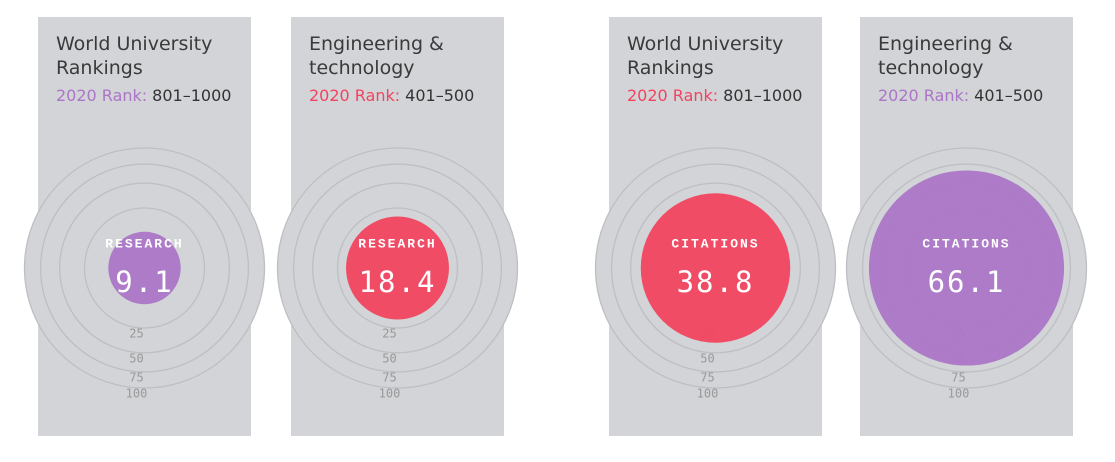  What do you see at coordinates (967, 282) in the screenshot?
I see `value-label: 66.1` at bounding box center [967, 282].